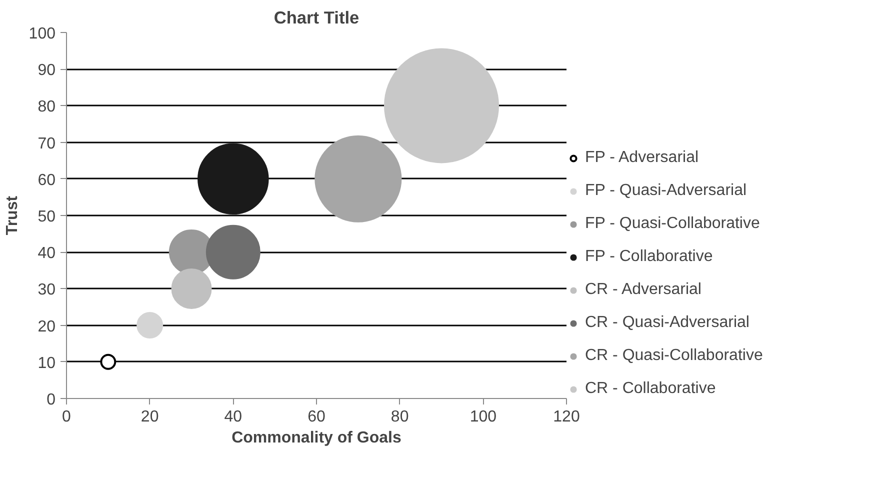 The image size is (877, 501). Describe the element at coordinates (566, 417) in the screenshot. I see `x-tick-label: 120` at that location.